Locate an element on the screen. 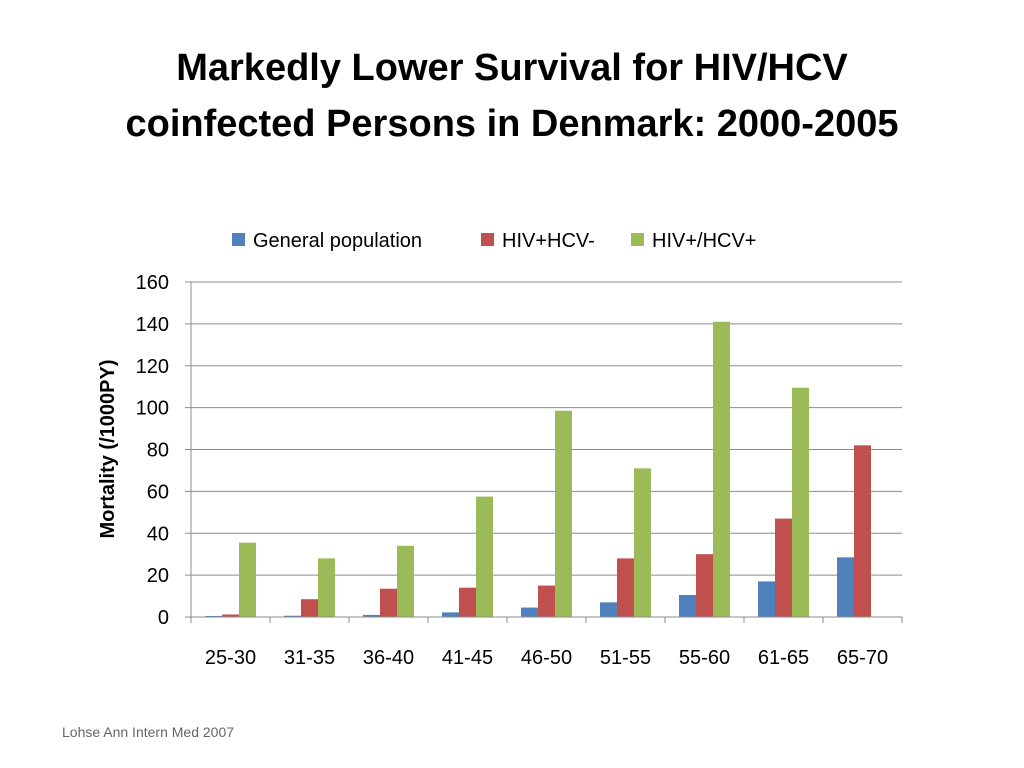 The width and height of the screenshot is (1024, 768). x-tick-label: 65-70 is located at coordinates (862, 658).